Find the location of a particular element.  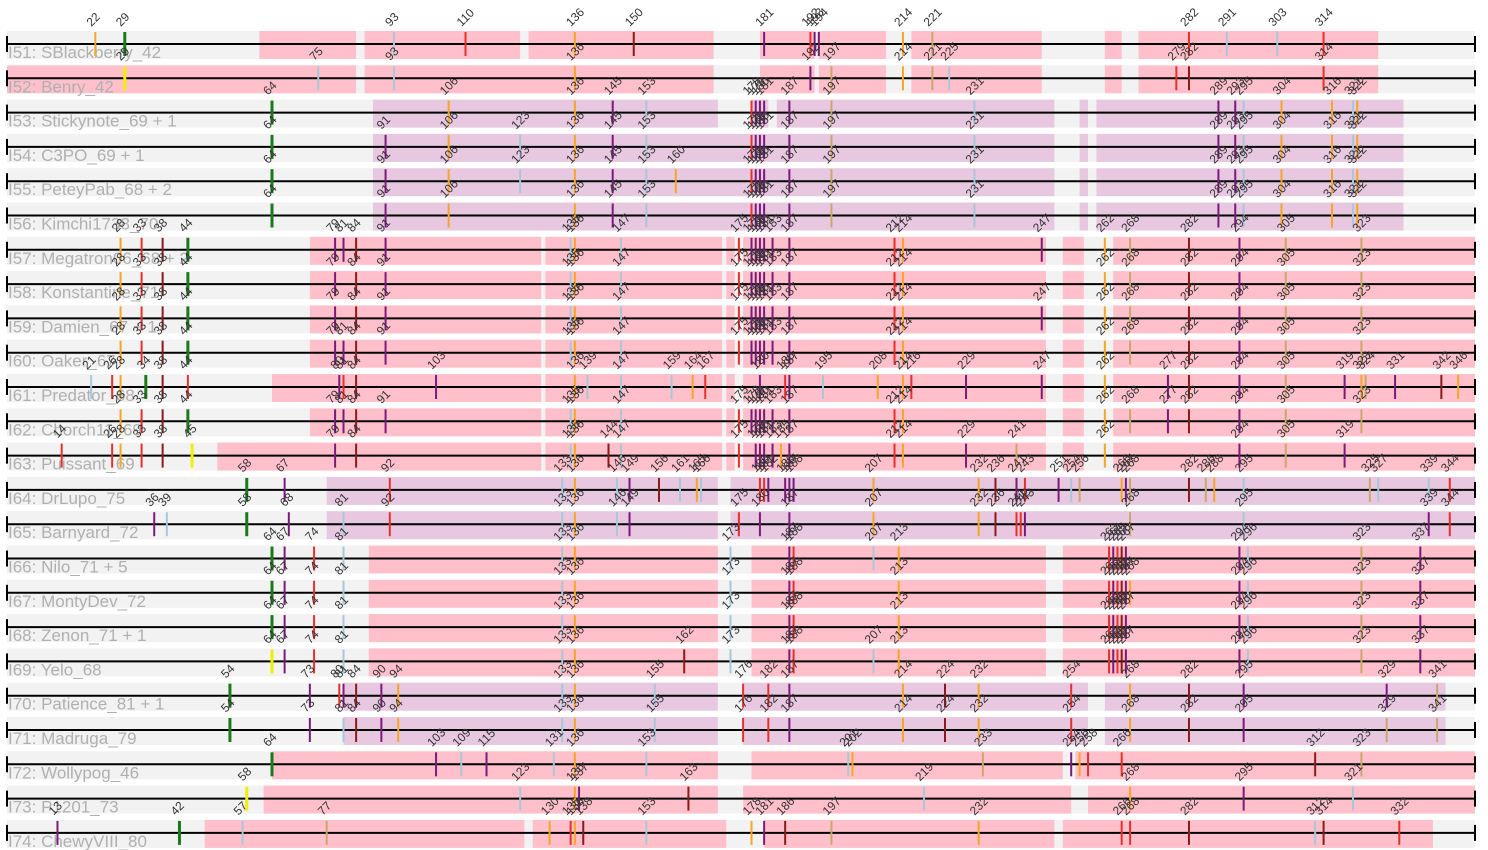

position-label: 303 is located at coordinates (1278, 17).